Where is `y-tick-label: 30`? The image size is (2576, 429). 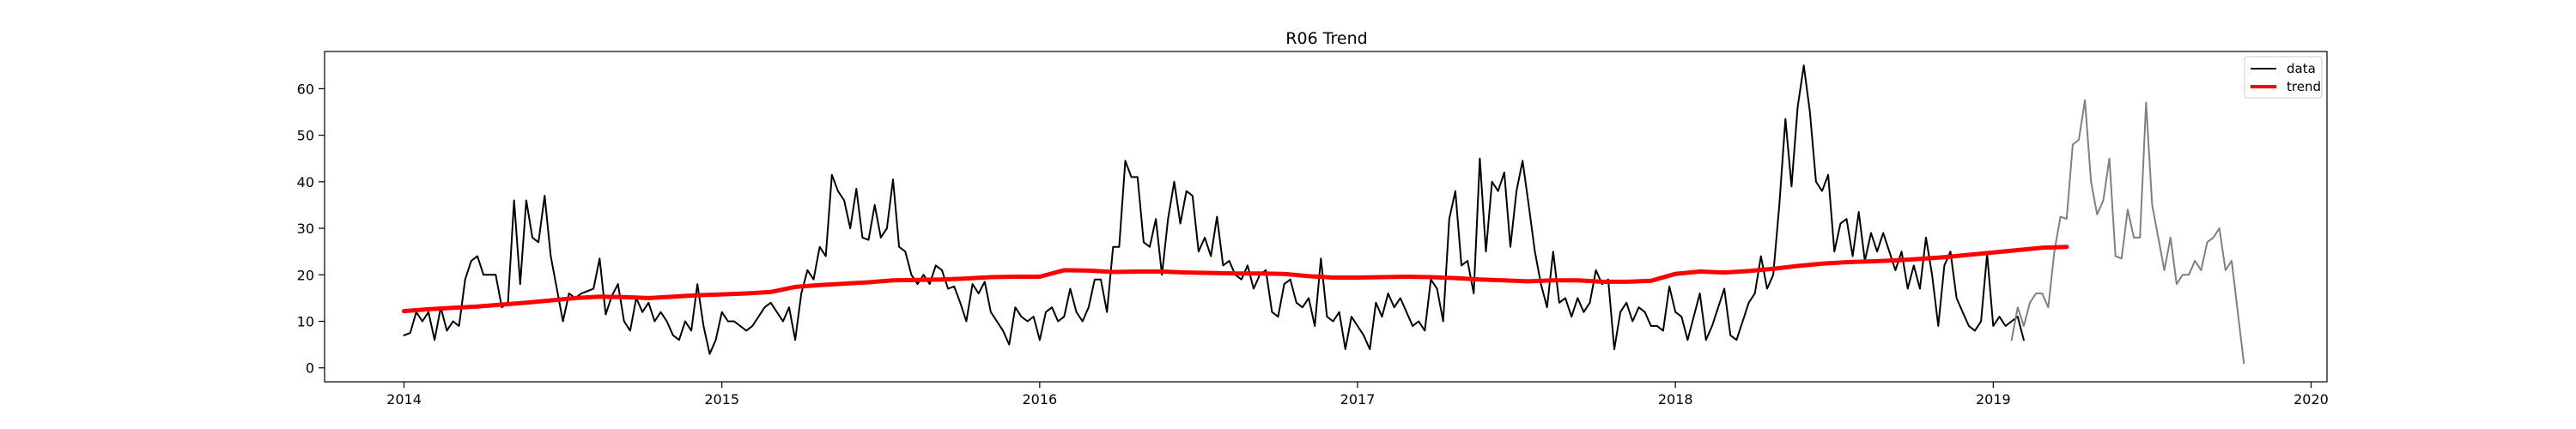
y-tick-label: 30 is located at coordinates (305, 229).